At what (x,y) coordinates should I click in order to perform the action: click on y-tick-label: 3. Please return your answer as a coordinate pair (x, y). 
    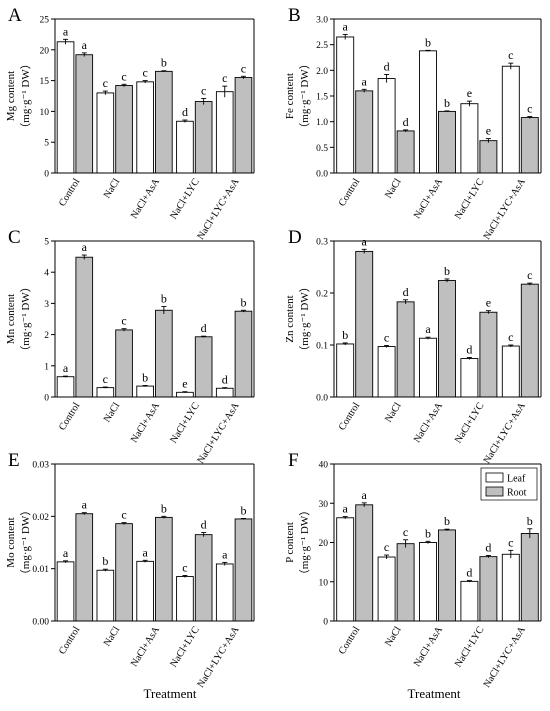
    Looking at the image, I should click on (46, 305).